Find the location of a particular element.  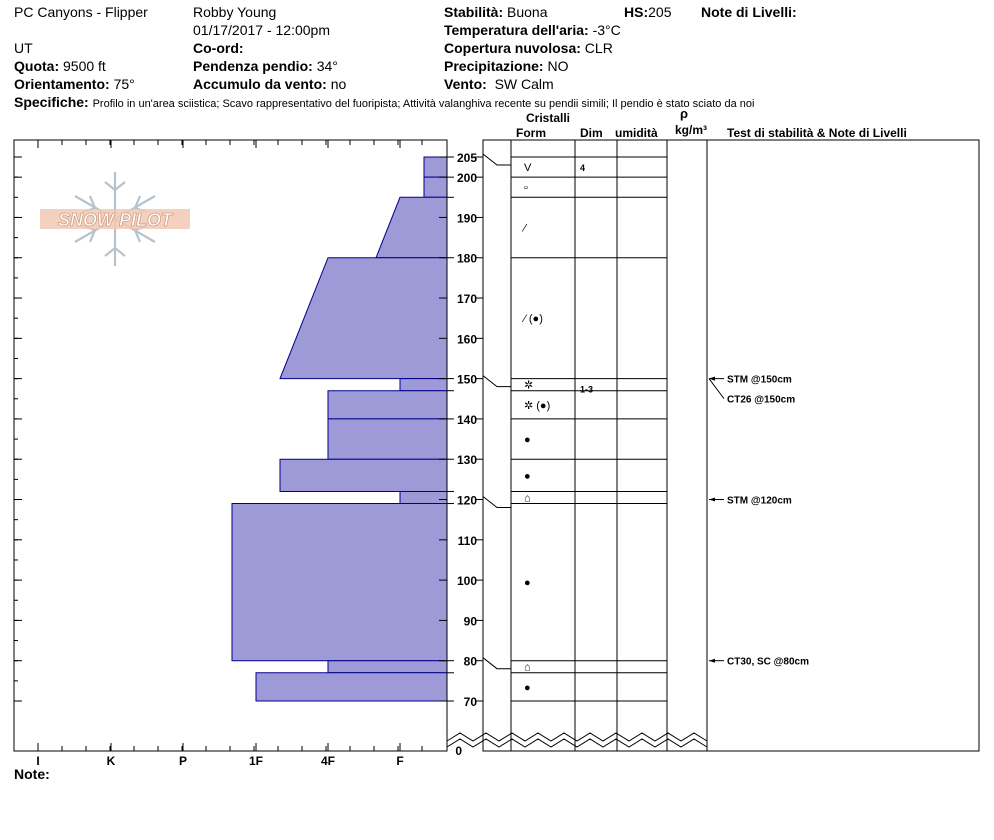

crystal-form-symbol: ▫ is located at coordinates (526, 188).